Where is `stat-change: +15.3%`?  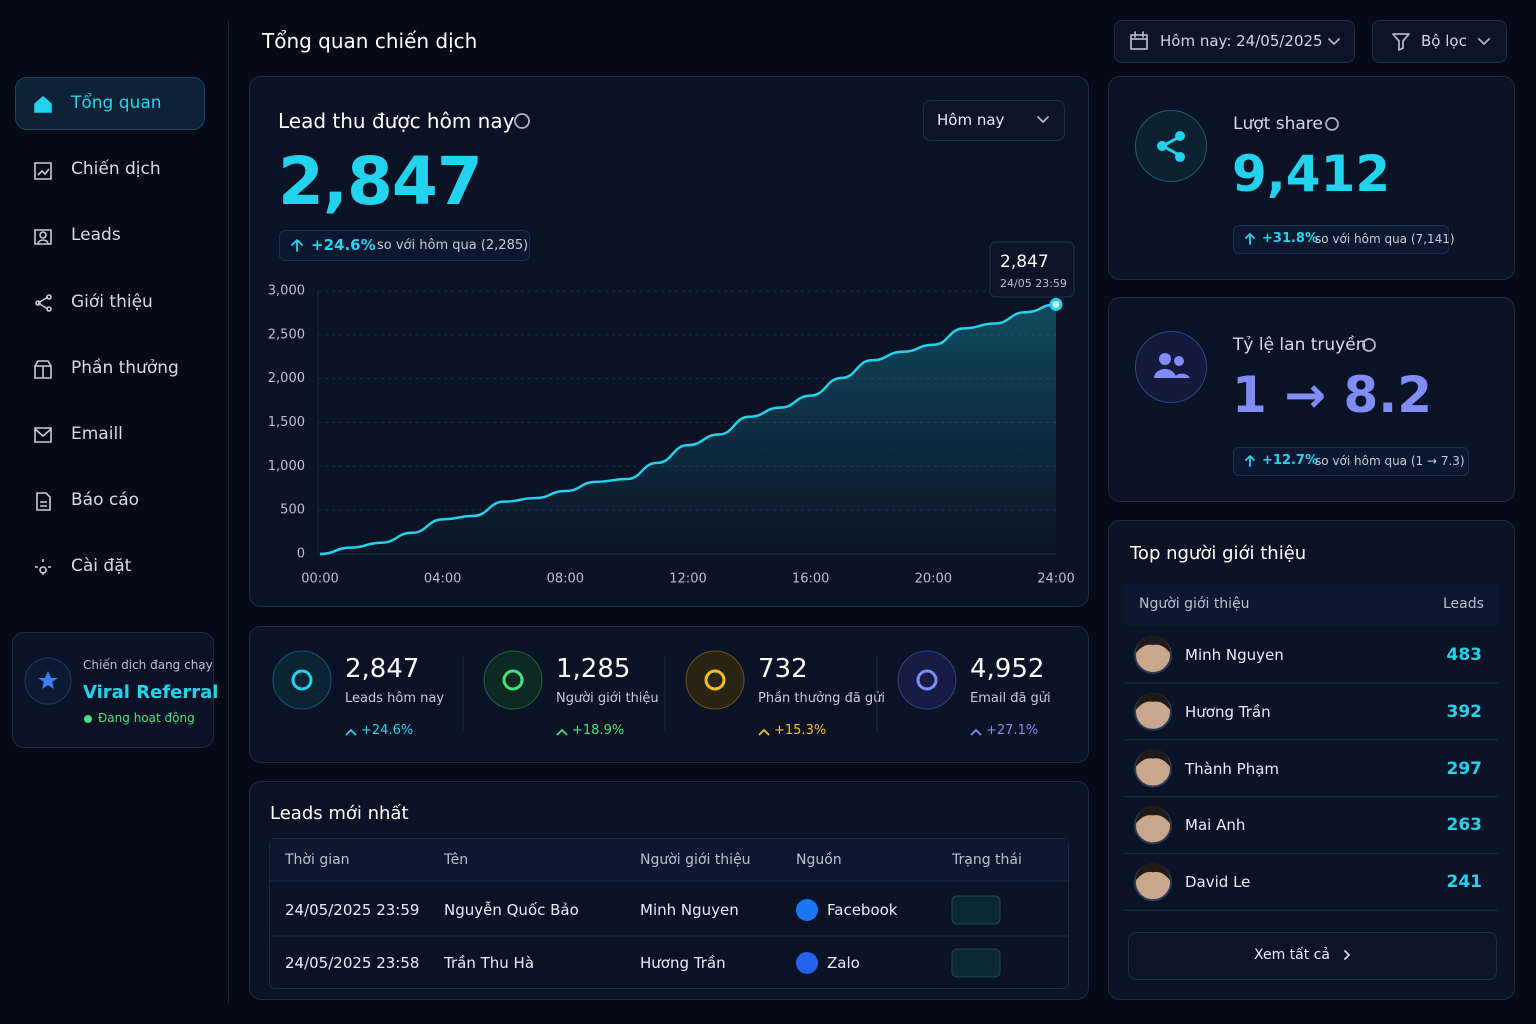 stat-change: +15.3% is located at coordinates (800, 730).